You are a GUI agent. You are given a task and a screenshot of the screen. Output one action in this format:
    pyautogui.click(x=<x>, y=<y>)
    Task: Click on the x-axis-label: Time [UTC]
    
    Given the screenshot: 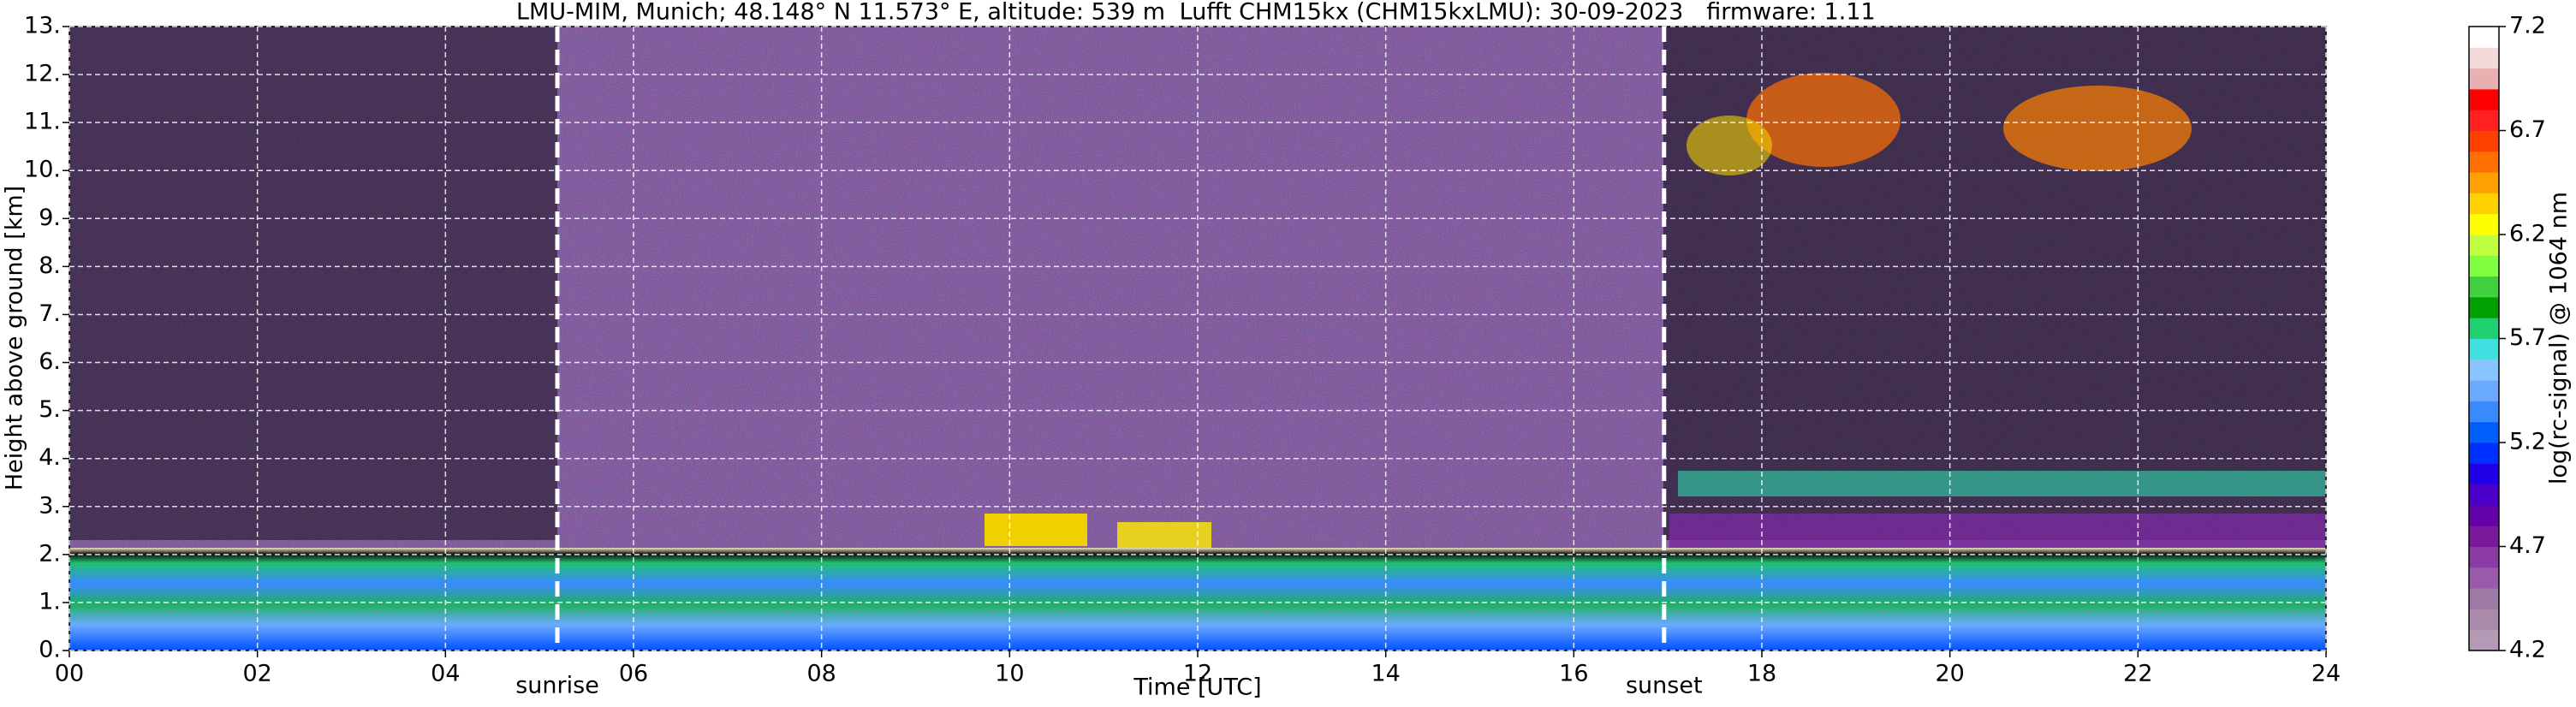 What is the action you would take?
    pyautogui.click(x=1197, y=687)
    